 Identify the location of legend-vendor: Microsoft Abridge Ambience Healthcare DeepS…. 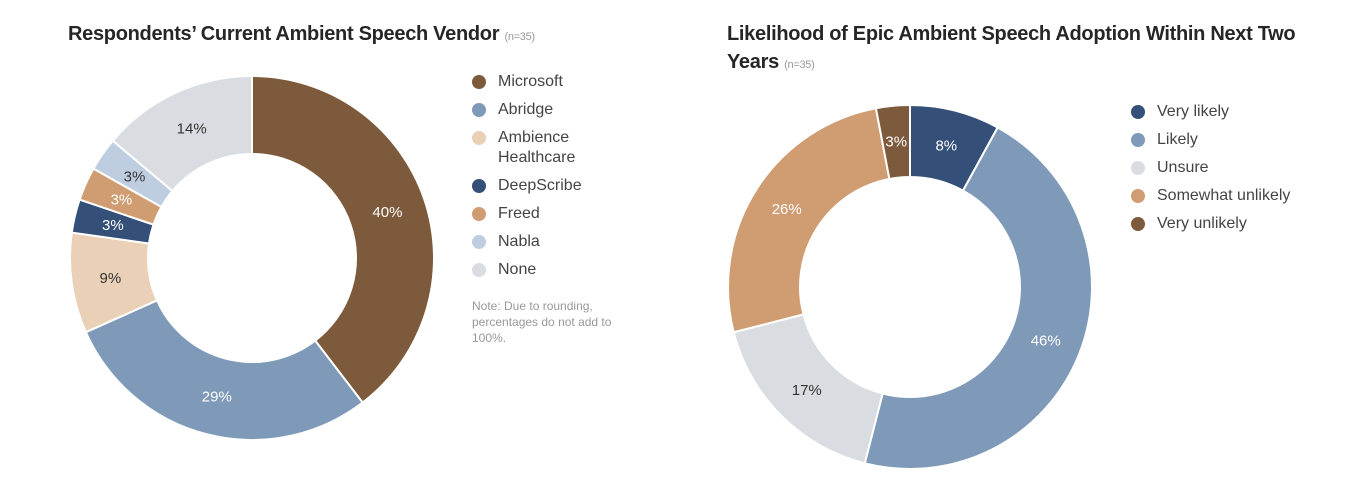
(537, 180).